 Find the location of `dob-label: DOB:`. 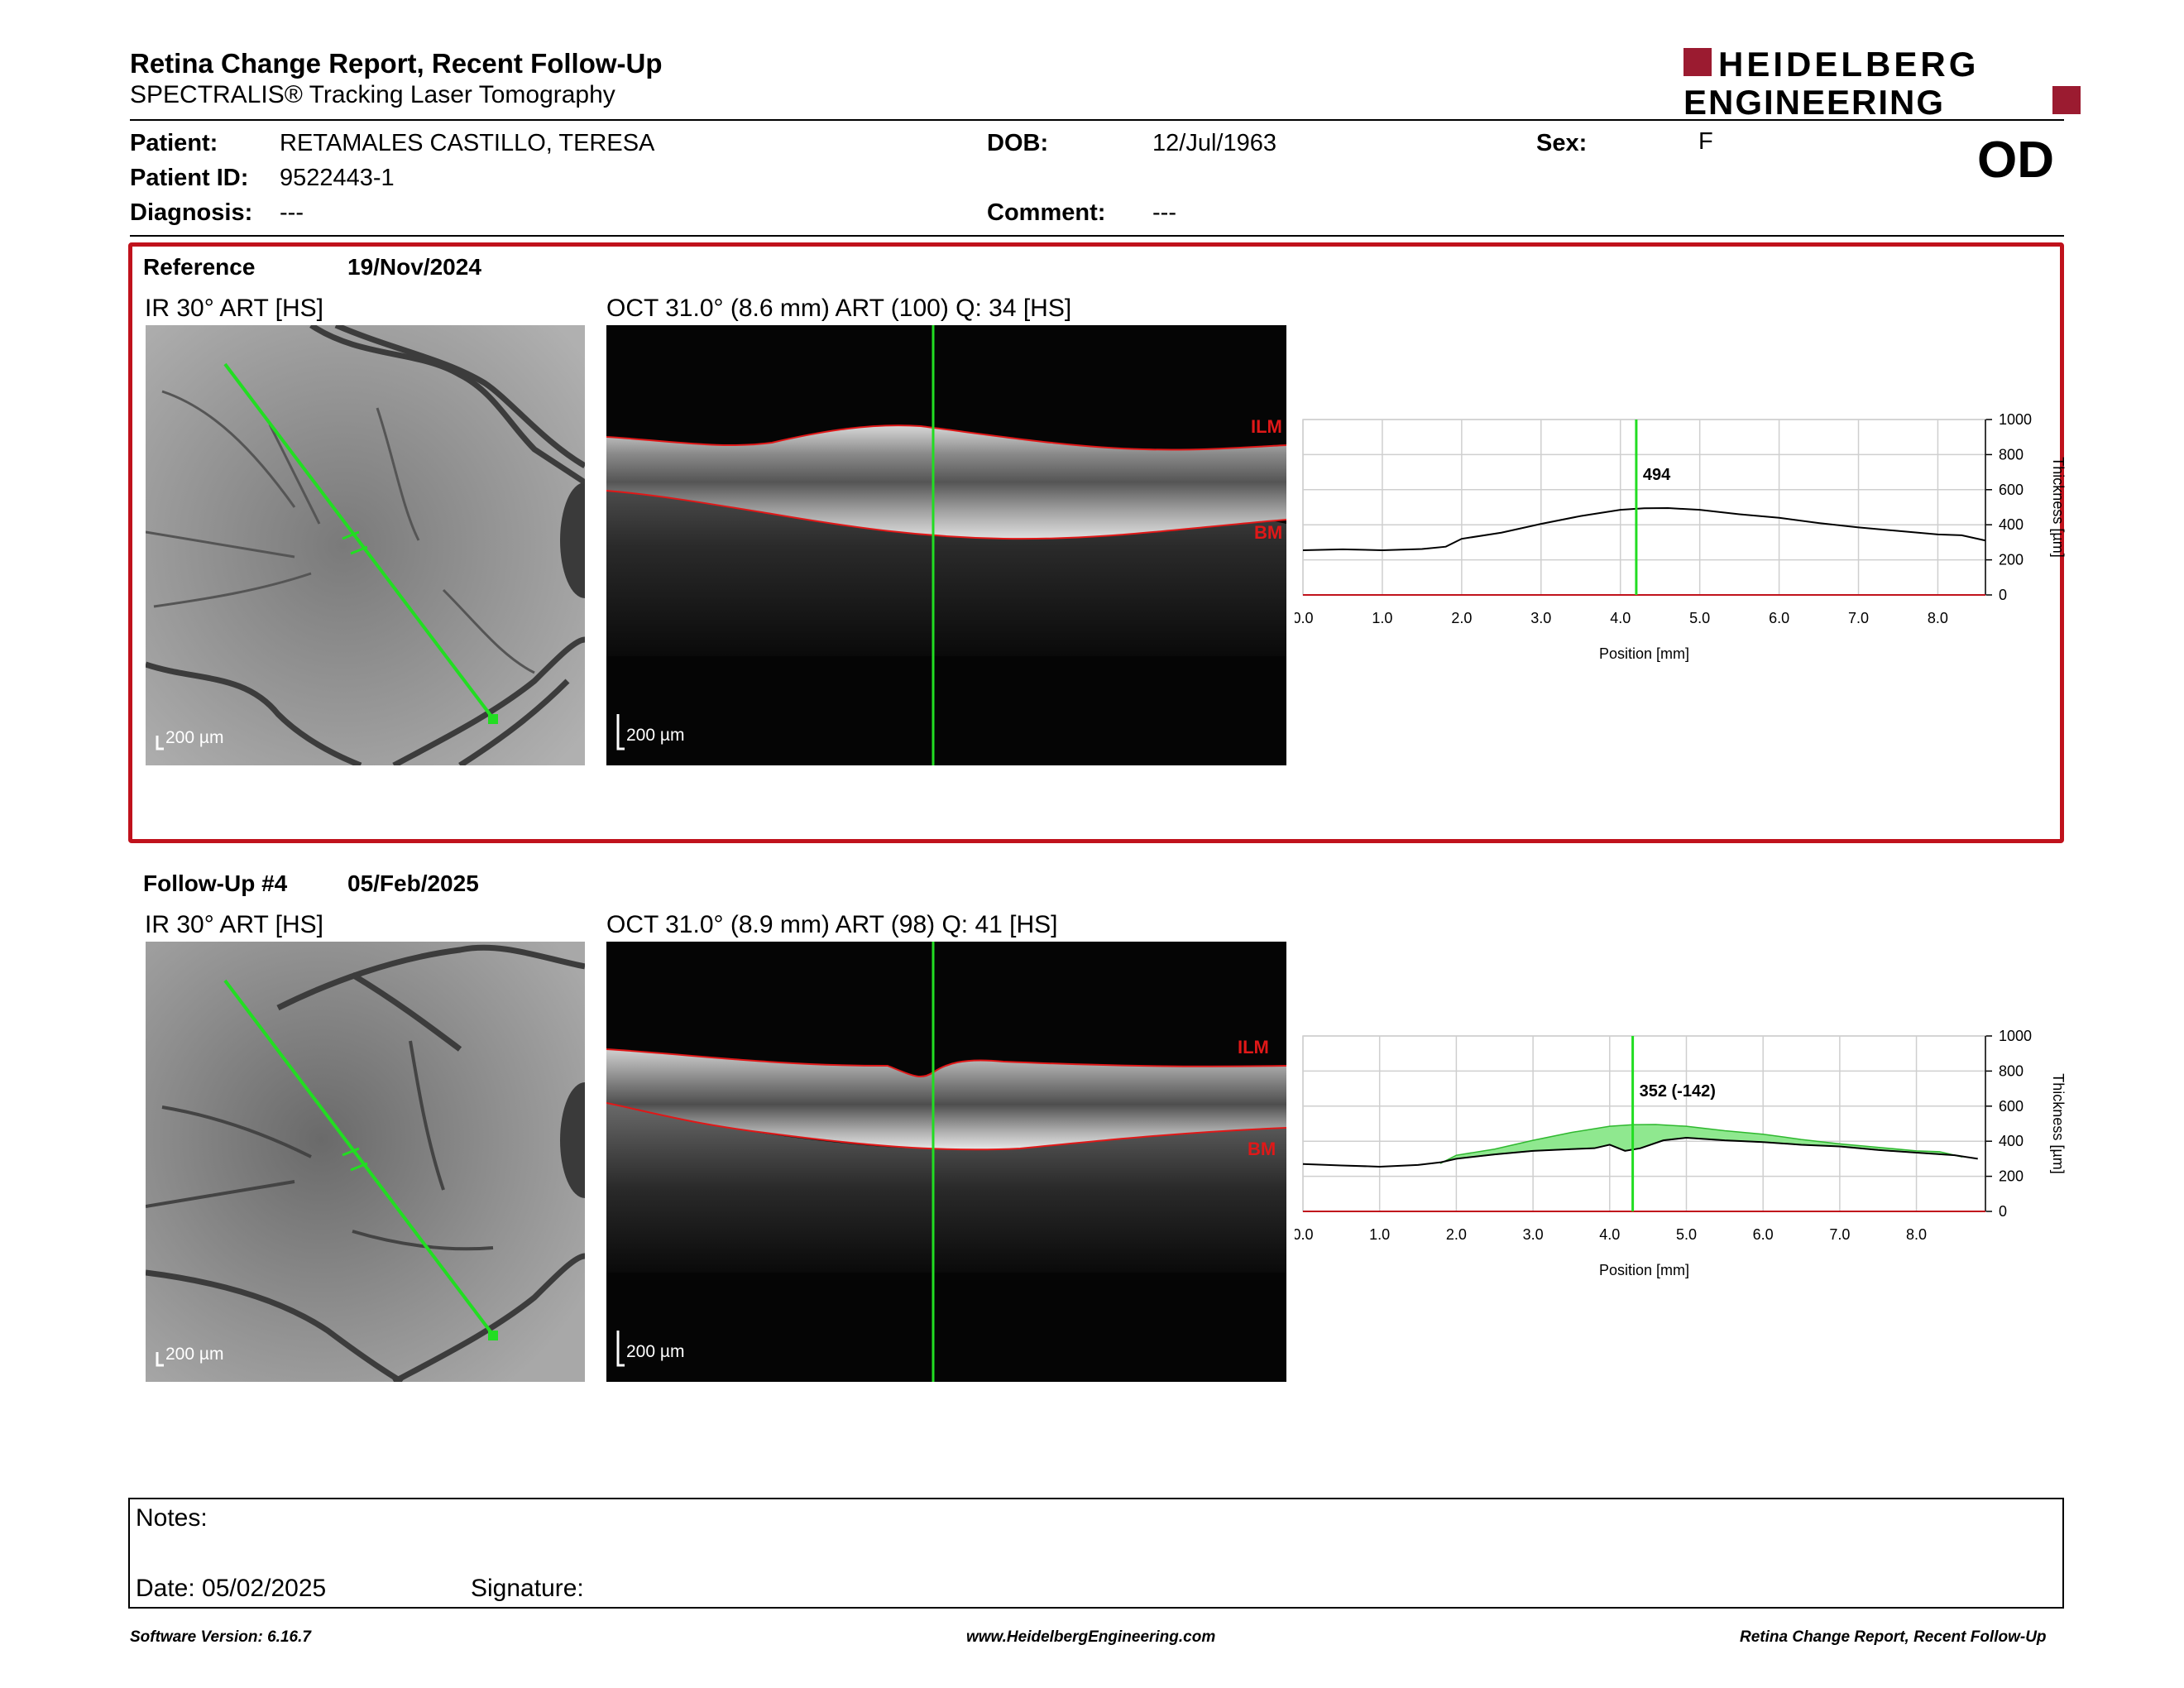

dob-label: DOB: is located at coordinates (1018, 143).